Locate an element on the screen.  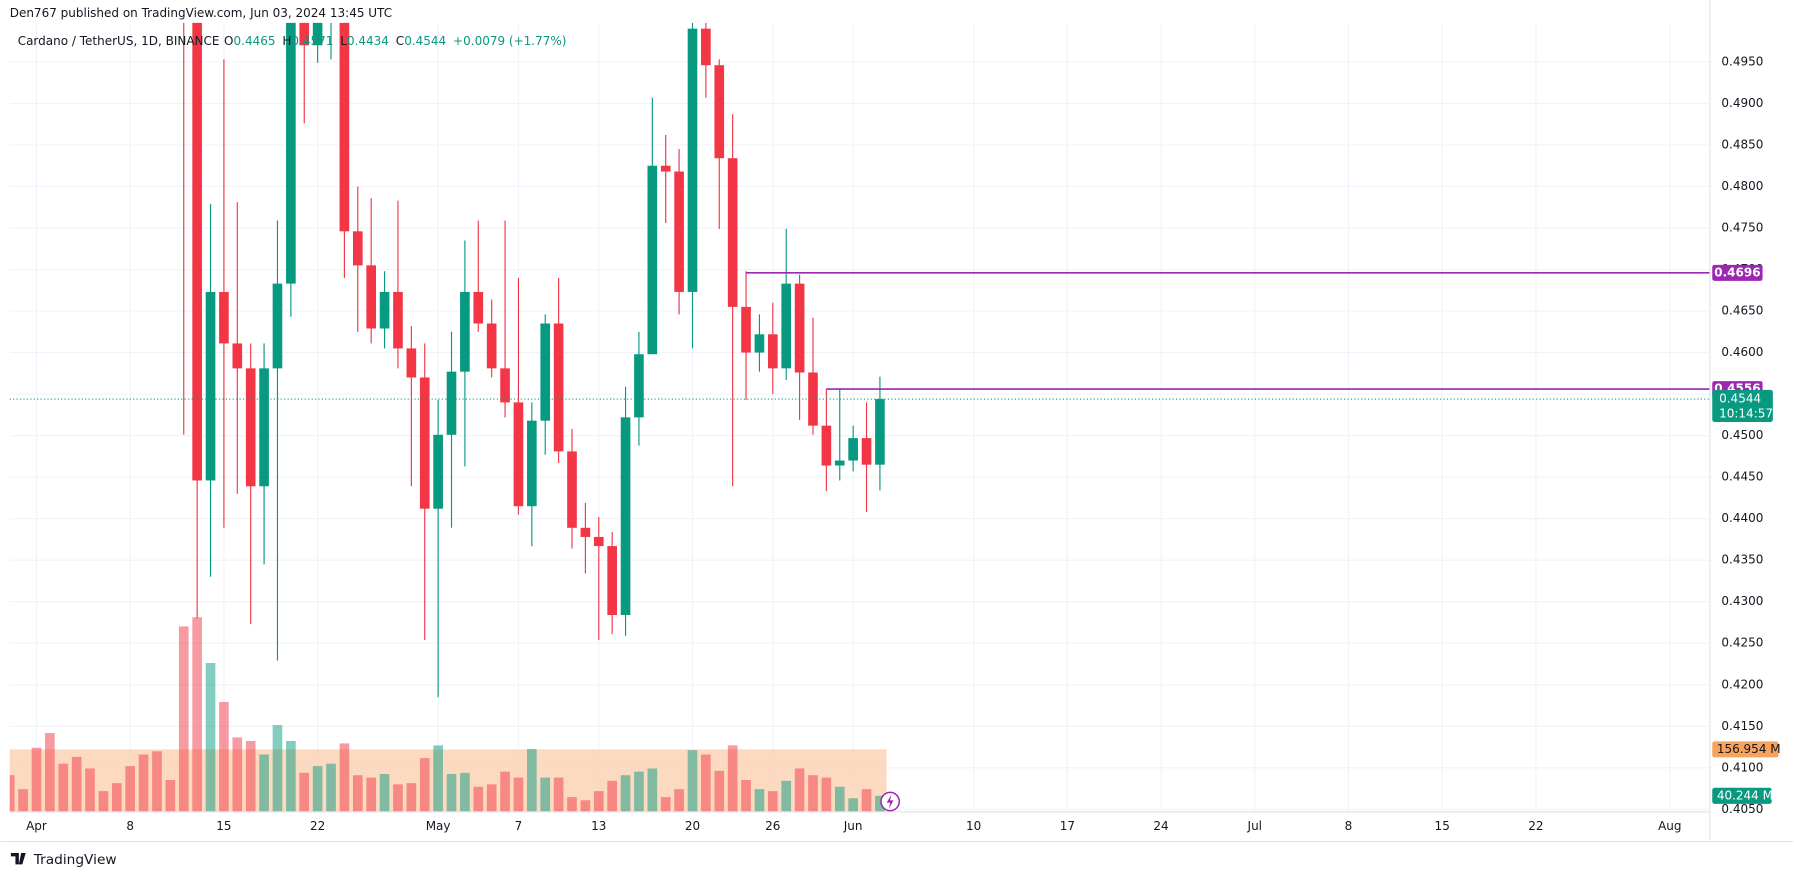
last-price-label: 0.4544 is located at coordinates (1740, 399).